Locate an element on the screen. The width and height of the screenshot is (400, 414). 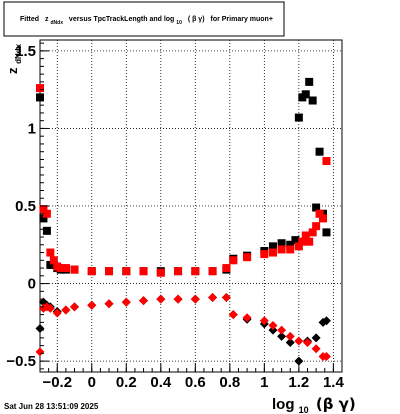
y-tick-label: −0.5 is located at coordinates (21, 361).